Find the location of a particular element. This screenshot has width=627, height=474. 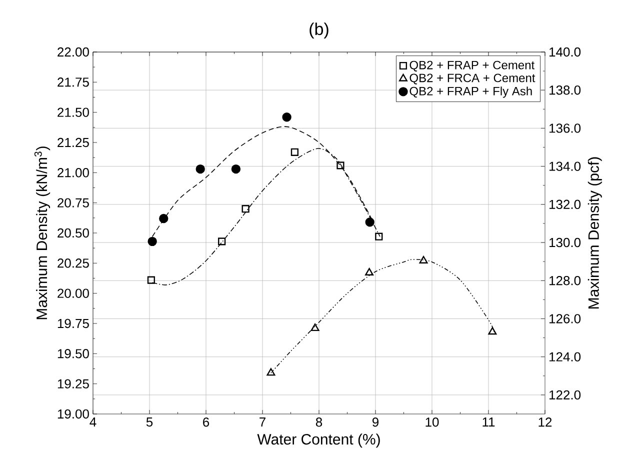

x-tick-label: 7 is located at coordinates (263, 422).